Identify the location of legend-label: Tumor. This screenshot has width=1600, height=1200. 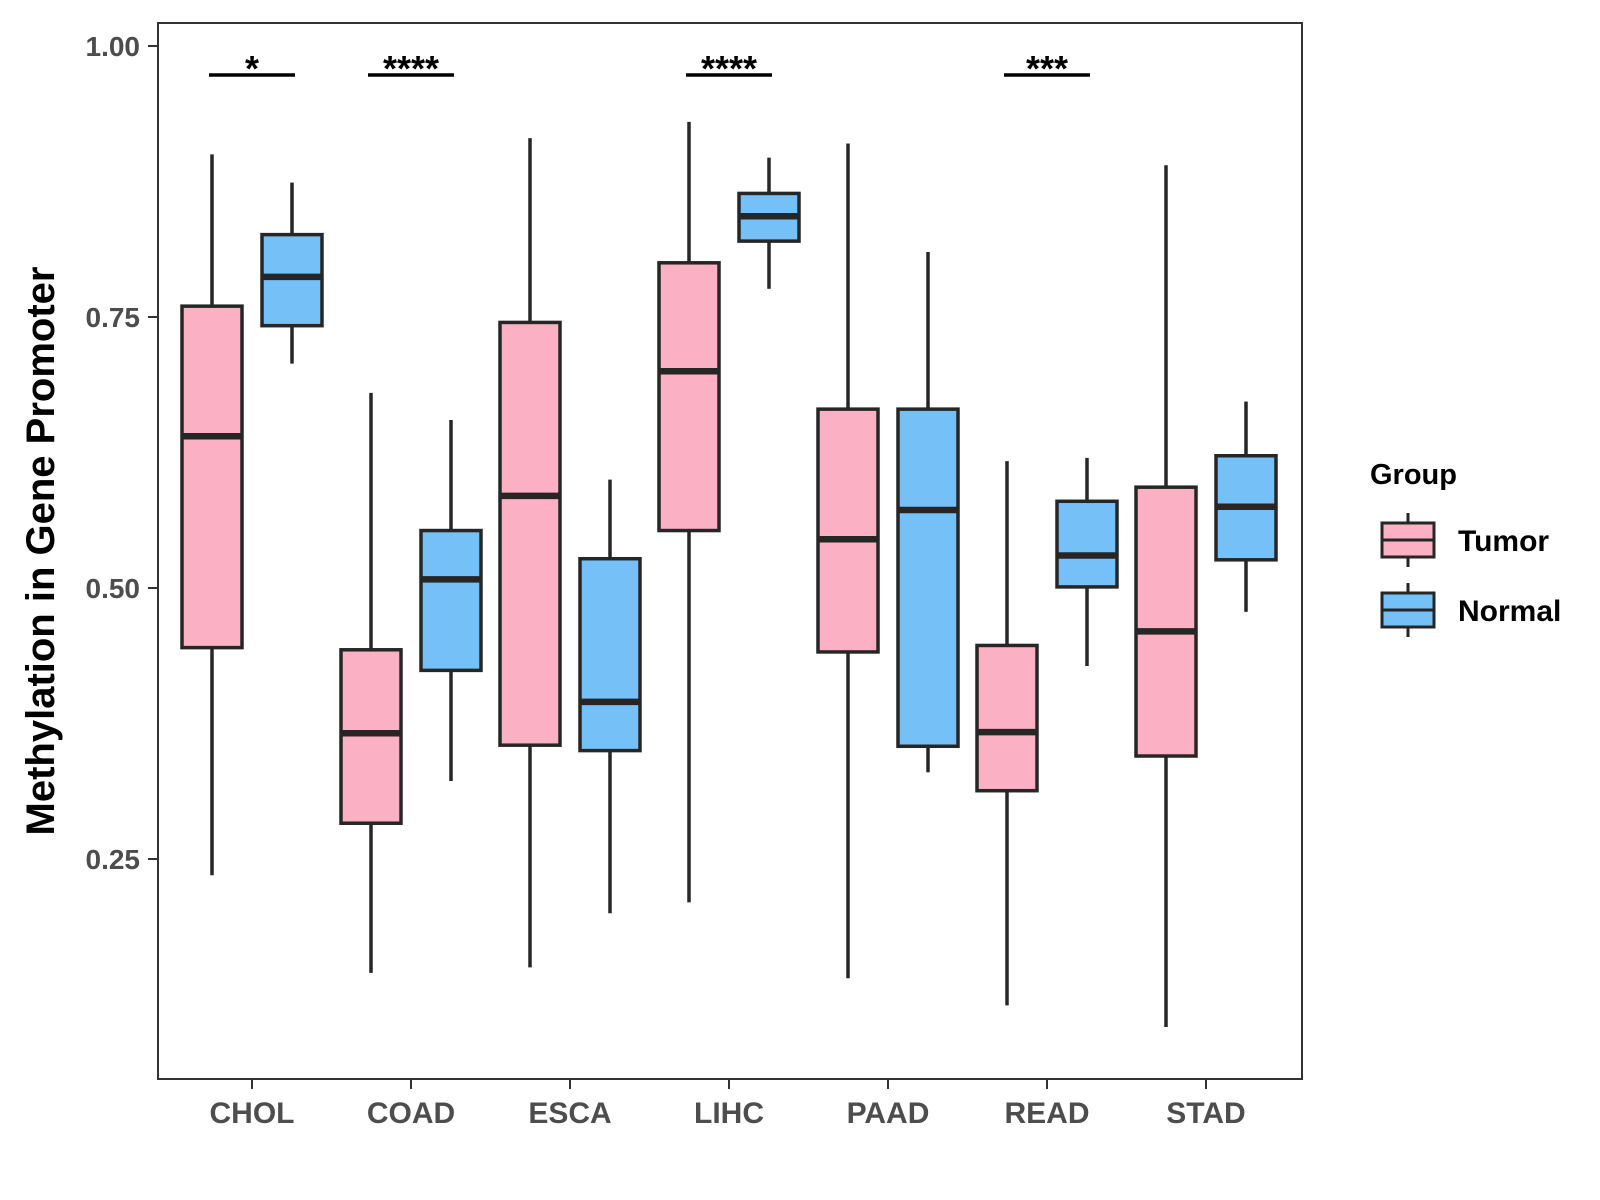
(1503, 541).